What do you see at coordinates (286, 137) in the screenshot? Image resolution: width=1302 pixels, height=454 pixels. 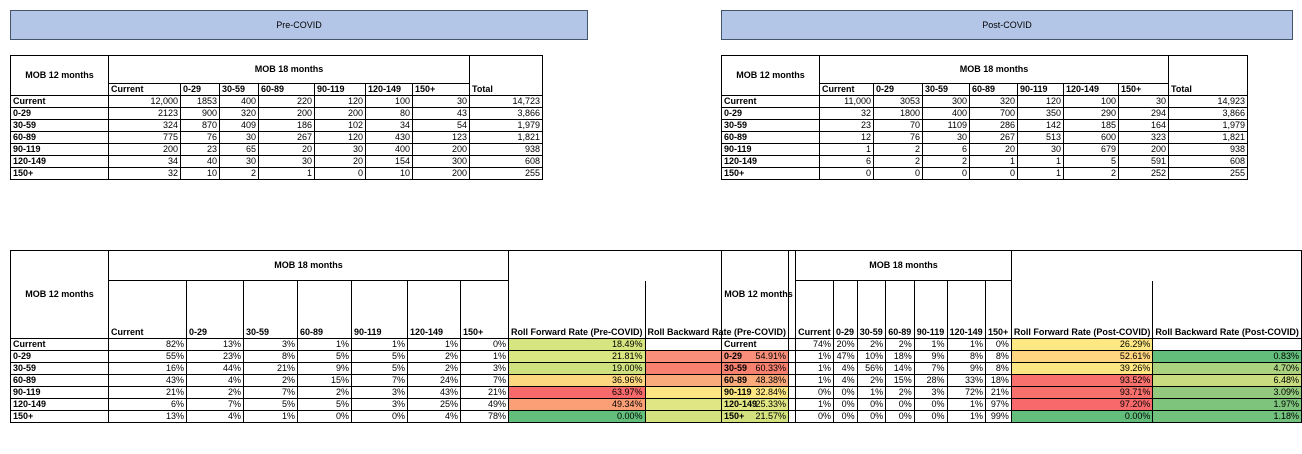 I see `count-cell: 267` at bounding box center [286, 137].